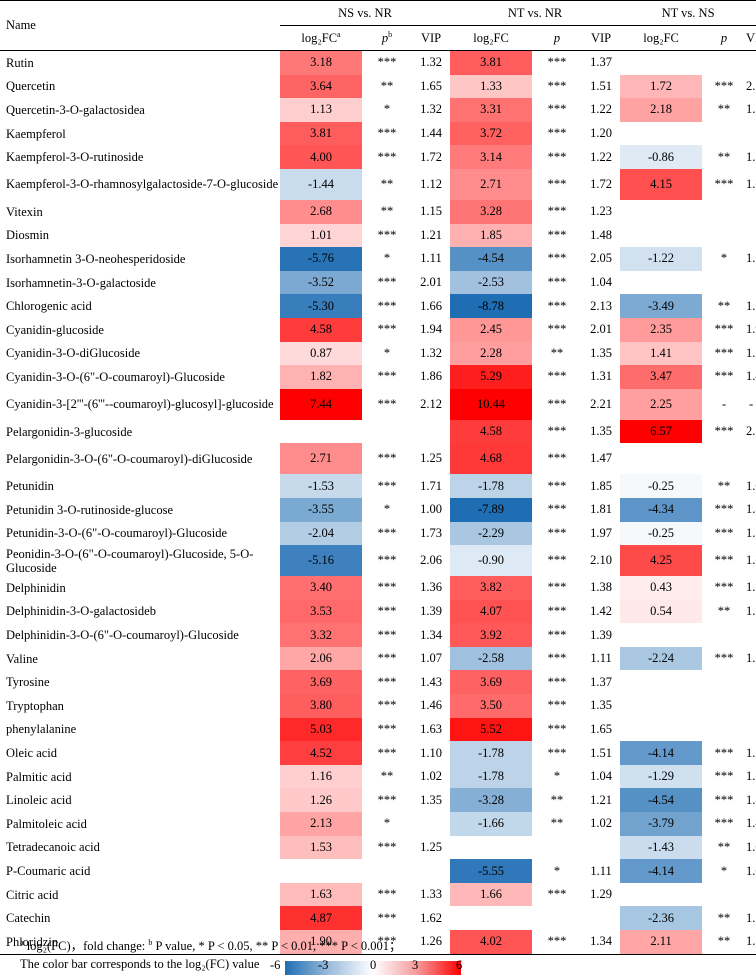 The width and height of the screenshot is (756, 977). Describe the element at coordinates (491, 157) in the screenshot. I see `log2fc-cell: 3.14` at that location.